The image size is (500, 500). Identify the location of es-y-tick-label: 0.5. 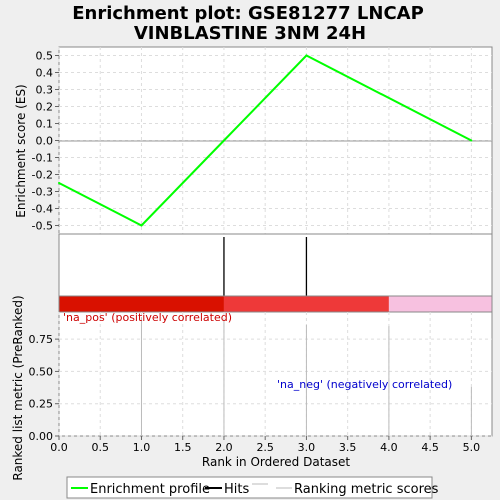
(45, 56).